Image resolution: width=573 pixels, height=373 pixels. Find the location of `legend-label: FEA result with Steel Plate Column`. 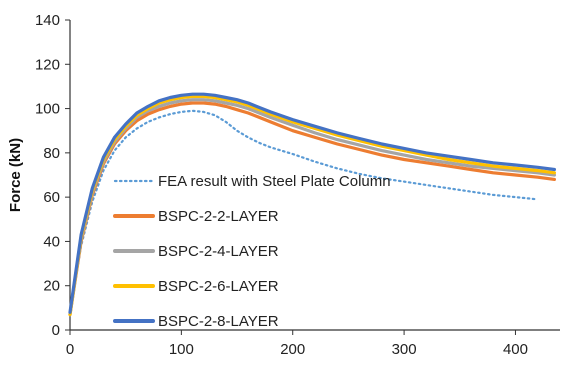

legend-label: FEA result with Steel Plate Column is located at coordinates (274, 181).